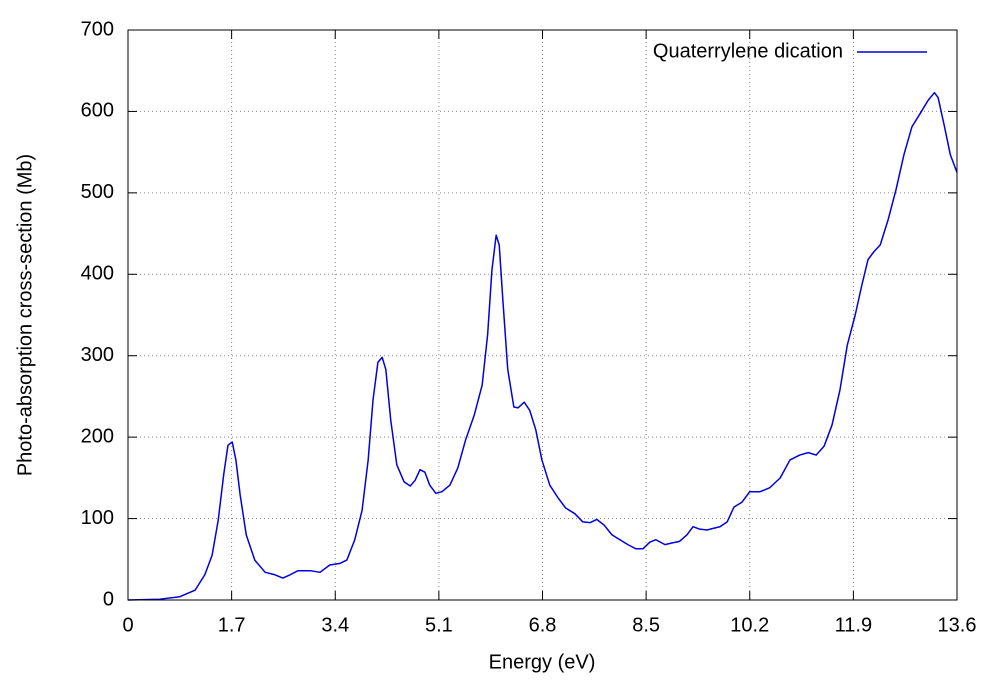 This screenshot has width=1000, height=700. What do you see at coordinates (97, 29) in the screenshot?
I see `y-tick-label: 700` at bounding box center [97, 29].